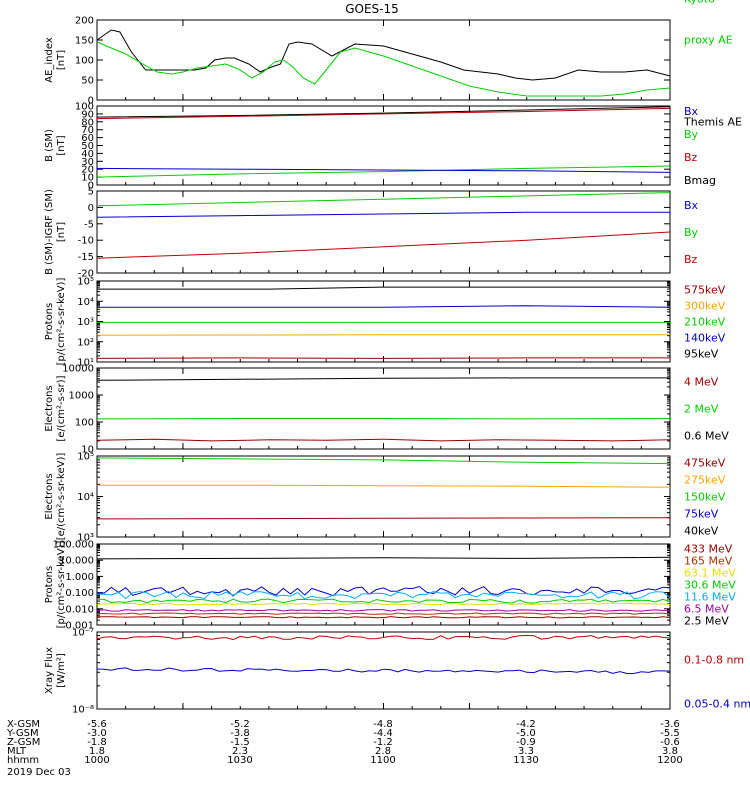 The width and height of the screenshot is (750, 800). What do you see at coordinates (87, 162) in the screenshot?
I see `y-tick-label: 30` at bounding box center [87, 162].